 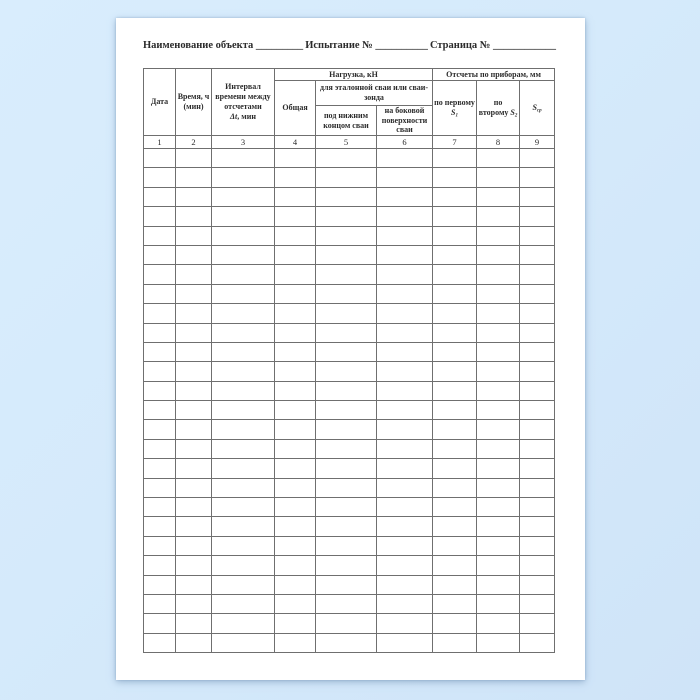 What do you see at coordinates (454, 103) in the screenshot?
I see `first-gauge-label: по первому` at bounding box center [454, 103].